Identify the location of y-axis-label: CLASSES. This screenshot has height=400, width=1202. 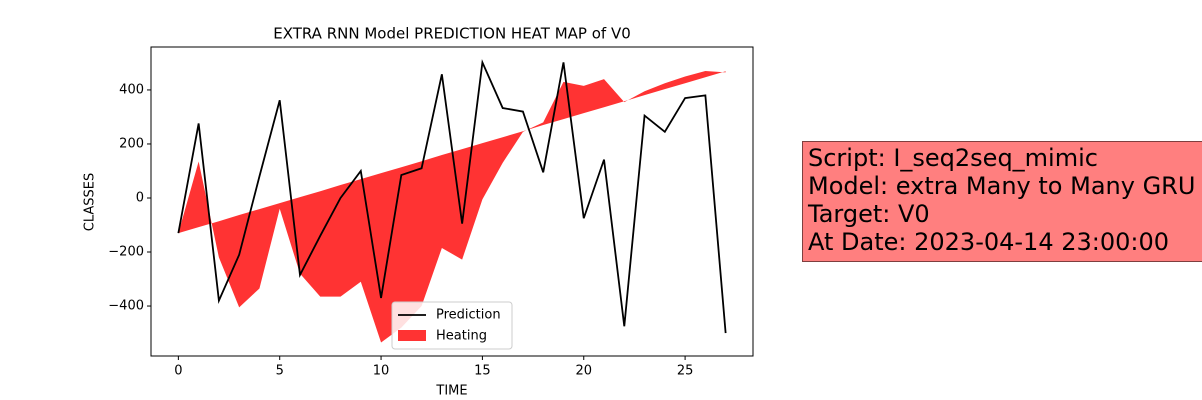
(90, 202).